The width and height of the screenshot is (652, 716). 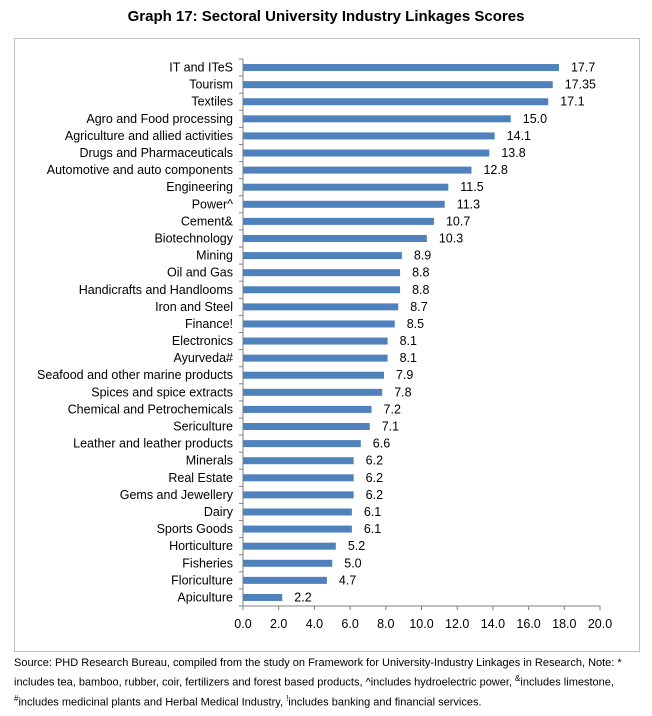 I want to click on x-tick-label: 6.0, so click(x=349, y=624).